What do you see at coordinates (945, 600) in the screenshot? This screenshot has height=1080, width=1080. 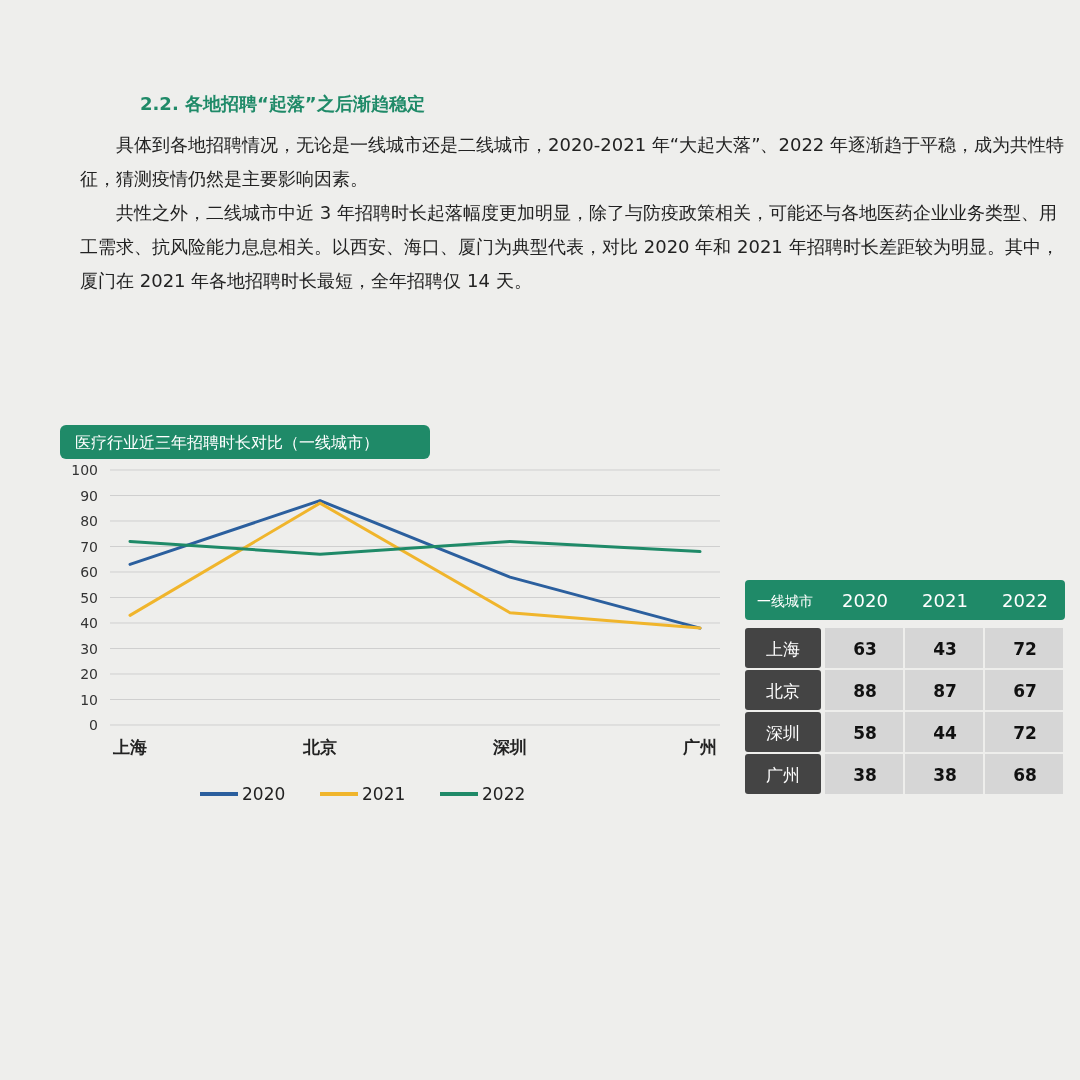 I see `x-tick-label: 2021` at bounding box center [945, 600].